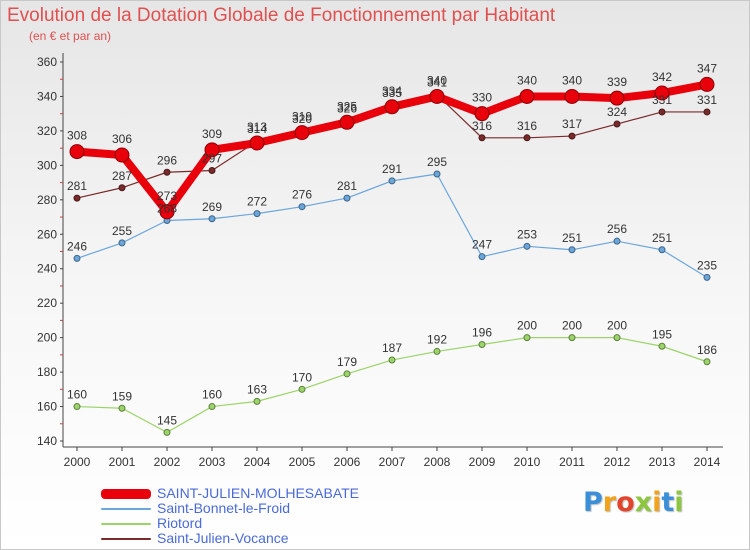 The height and width of the screenshot is (550, 750). I want to click on x-tick-label: 2003, so click(212, 462).